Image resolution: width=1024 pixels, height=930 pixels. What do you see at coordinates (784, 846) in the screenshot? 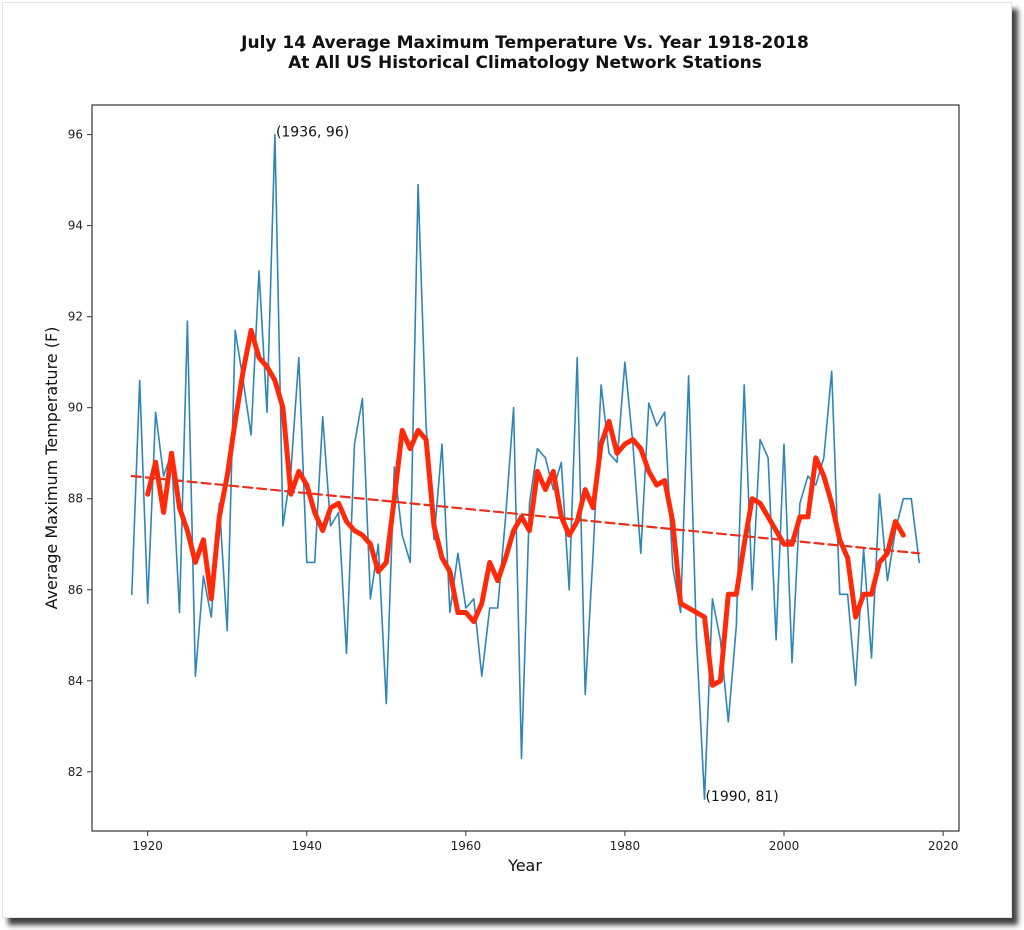
I see `x-tick-label: 2000` at bounding box center [784, 846].